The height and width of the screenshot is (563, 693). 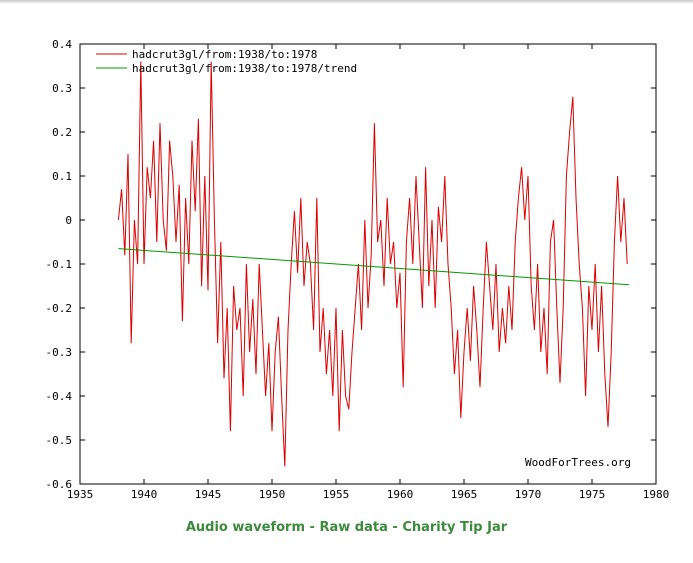 What do you see at coordinates (464, 494) in the screenshot?
I see `x-tick-label: 1965` at bounding box center [464, 494].